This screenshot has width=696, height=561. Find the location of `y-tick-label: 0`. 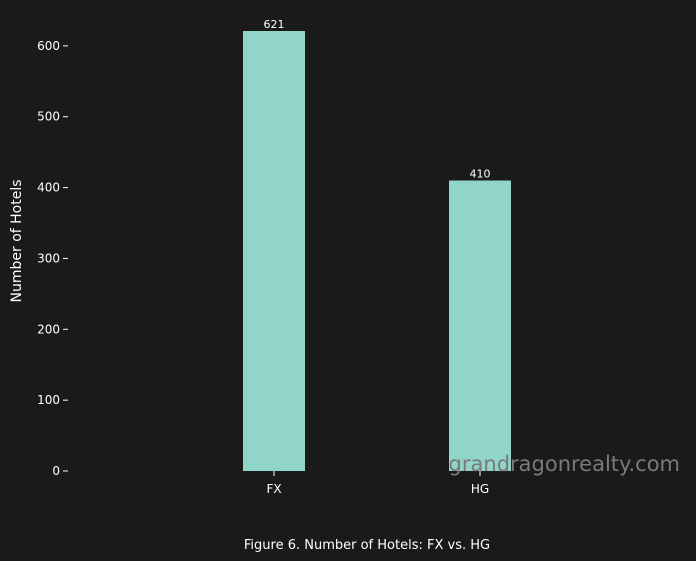

y-tick-label: 0 is located at coordinates (56, 471).